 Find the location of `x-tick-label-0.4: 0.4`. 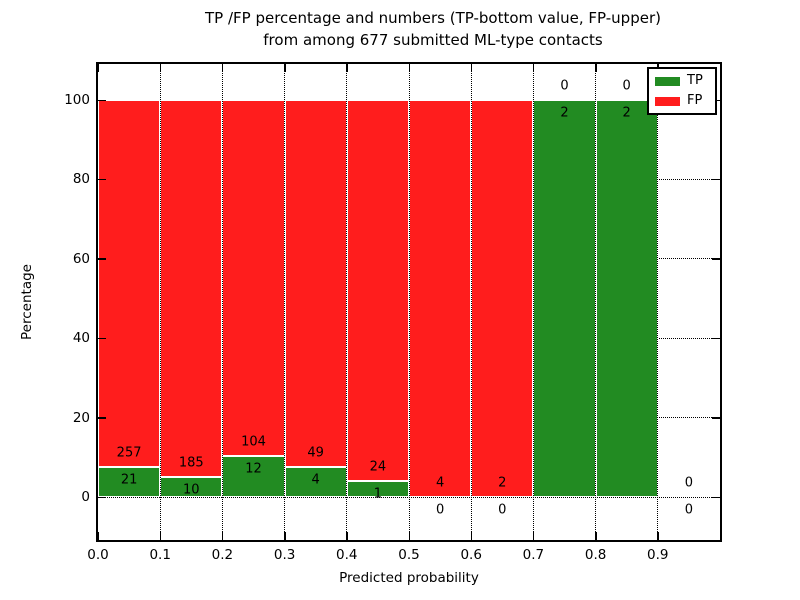

x-tick-label-0.4: 0.4 is located at coordinates (347, 555).